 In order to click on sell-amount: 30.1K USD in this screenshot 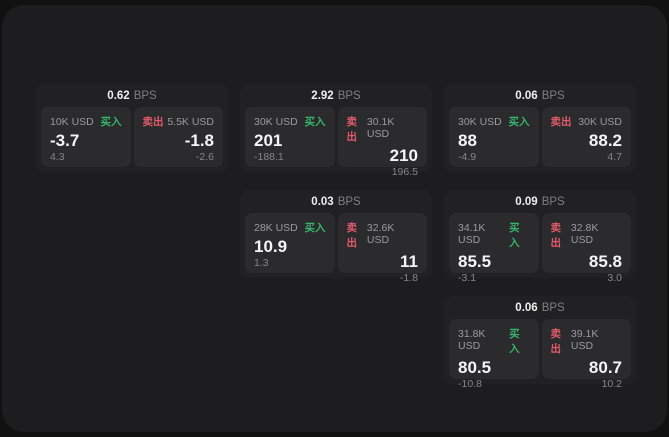, I will do `click(380, 128)`.